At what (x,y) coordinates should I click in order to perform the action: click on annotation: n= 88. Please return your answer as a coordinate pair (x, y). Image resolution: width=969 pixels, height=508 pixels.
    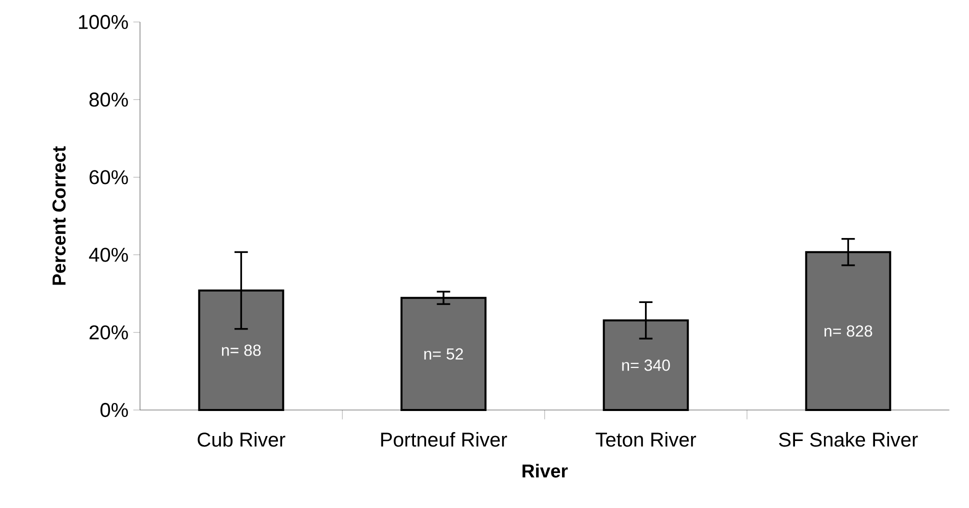
    Looking at the image, I should click on (241, 350).